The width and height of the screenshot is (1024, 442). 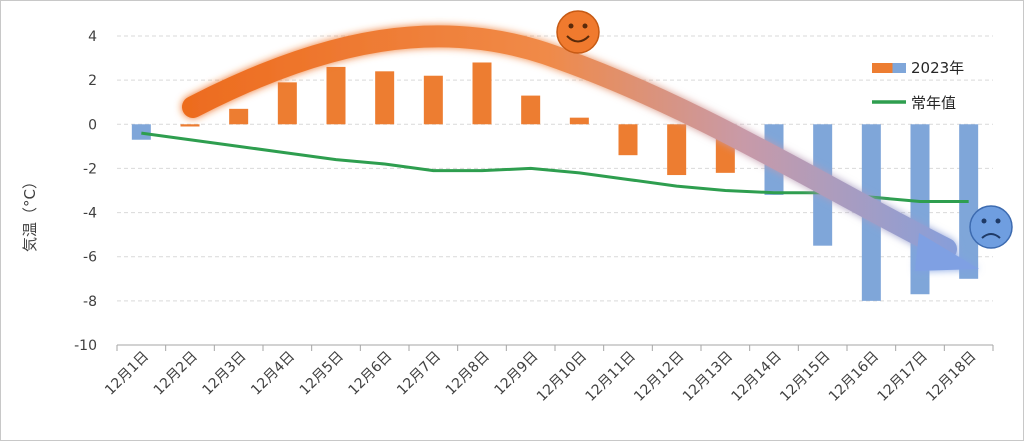 What do you see at coordinates (92, 37) in the screenshot?
I see `y-tick-label: 4` at bounding box center [92, 37].